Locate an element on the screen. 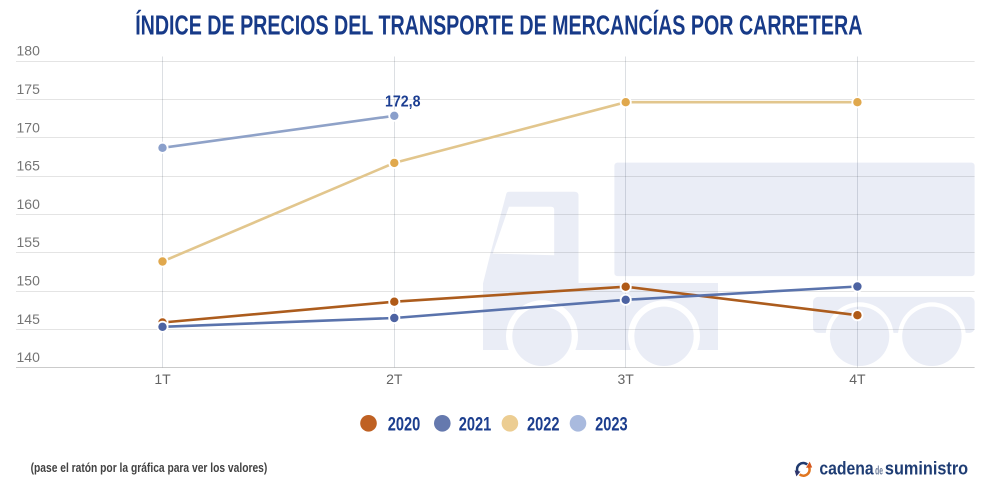 The height and width of the screenshot is (500, 1000). svg-text: 3T is located at coordinates (626, 379).